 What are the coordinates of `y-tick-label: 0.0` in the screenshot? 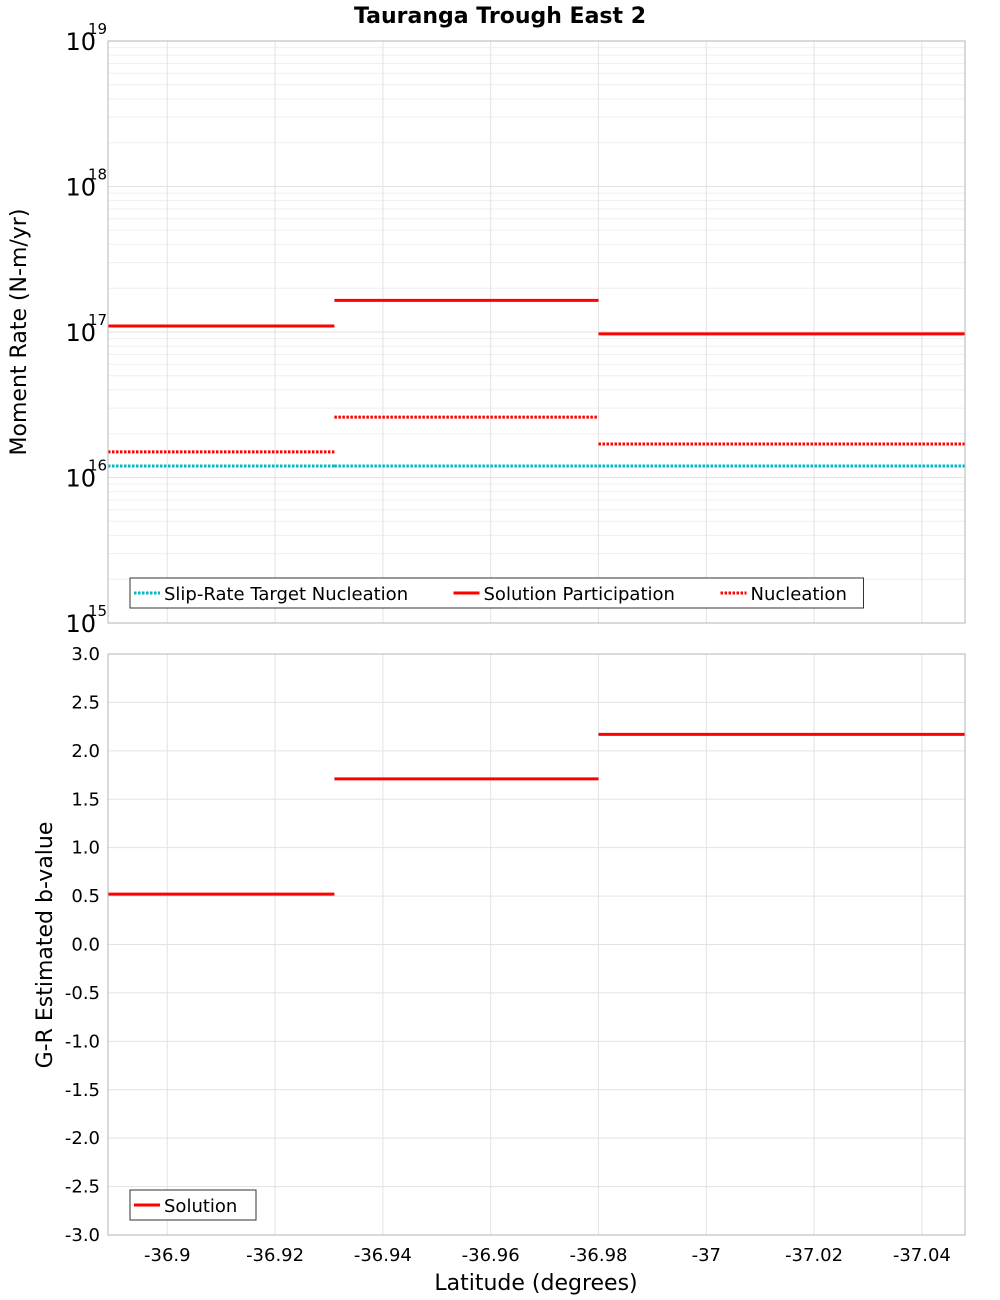 It's located at (85, 945).